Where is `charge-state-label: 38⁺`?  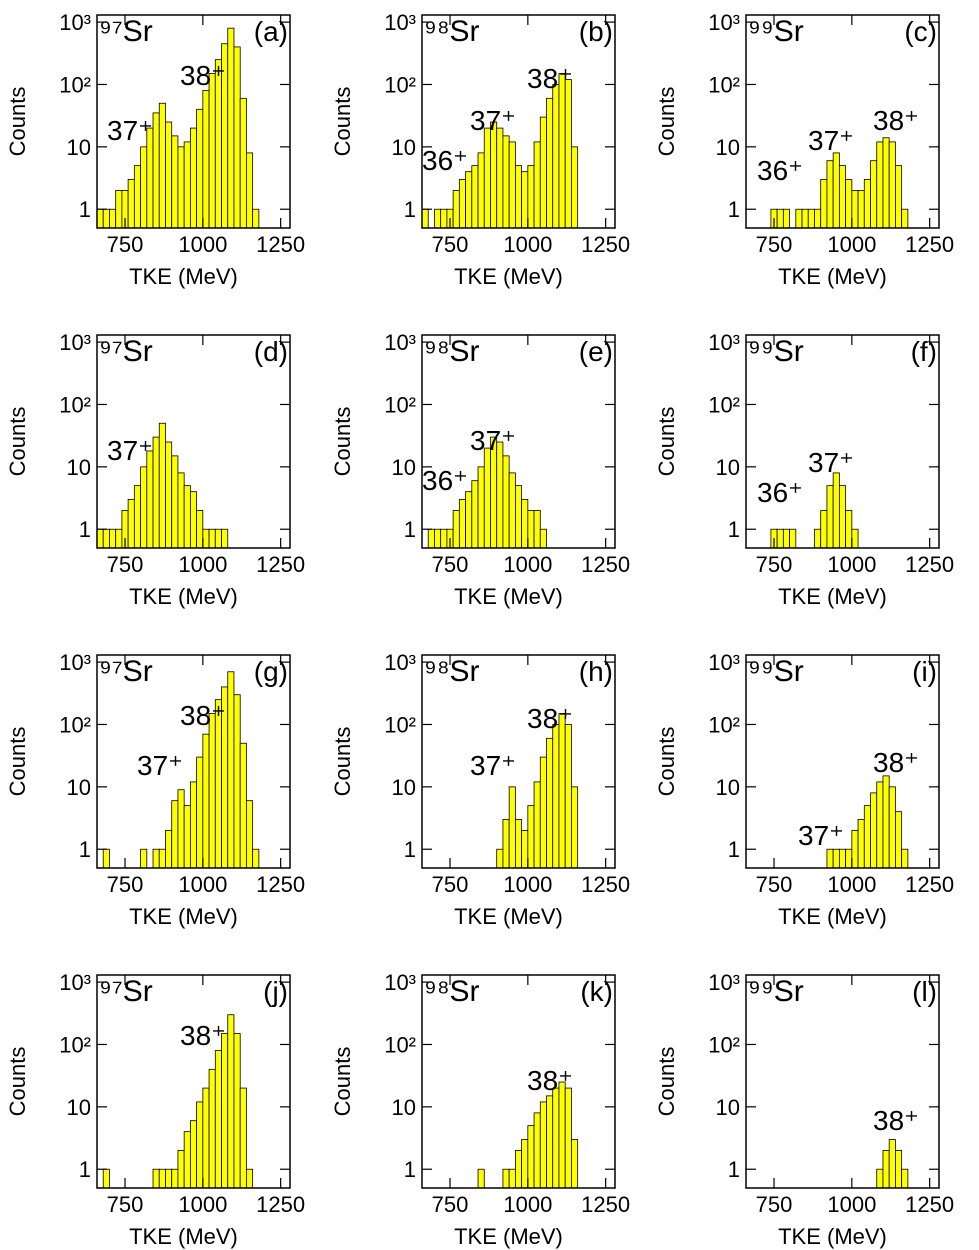
charge-state-label: 38⁺ is located at coordinates (896, 120).